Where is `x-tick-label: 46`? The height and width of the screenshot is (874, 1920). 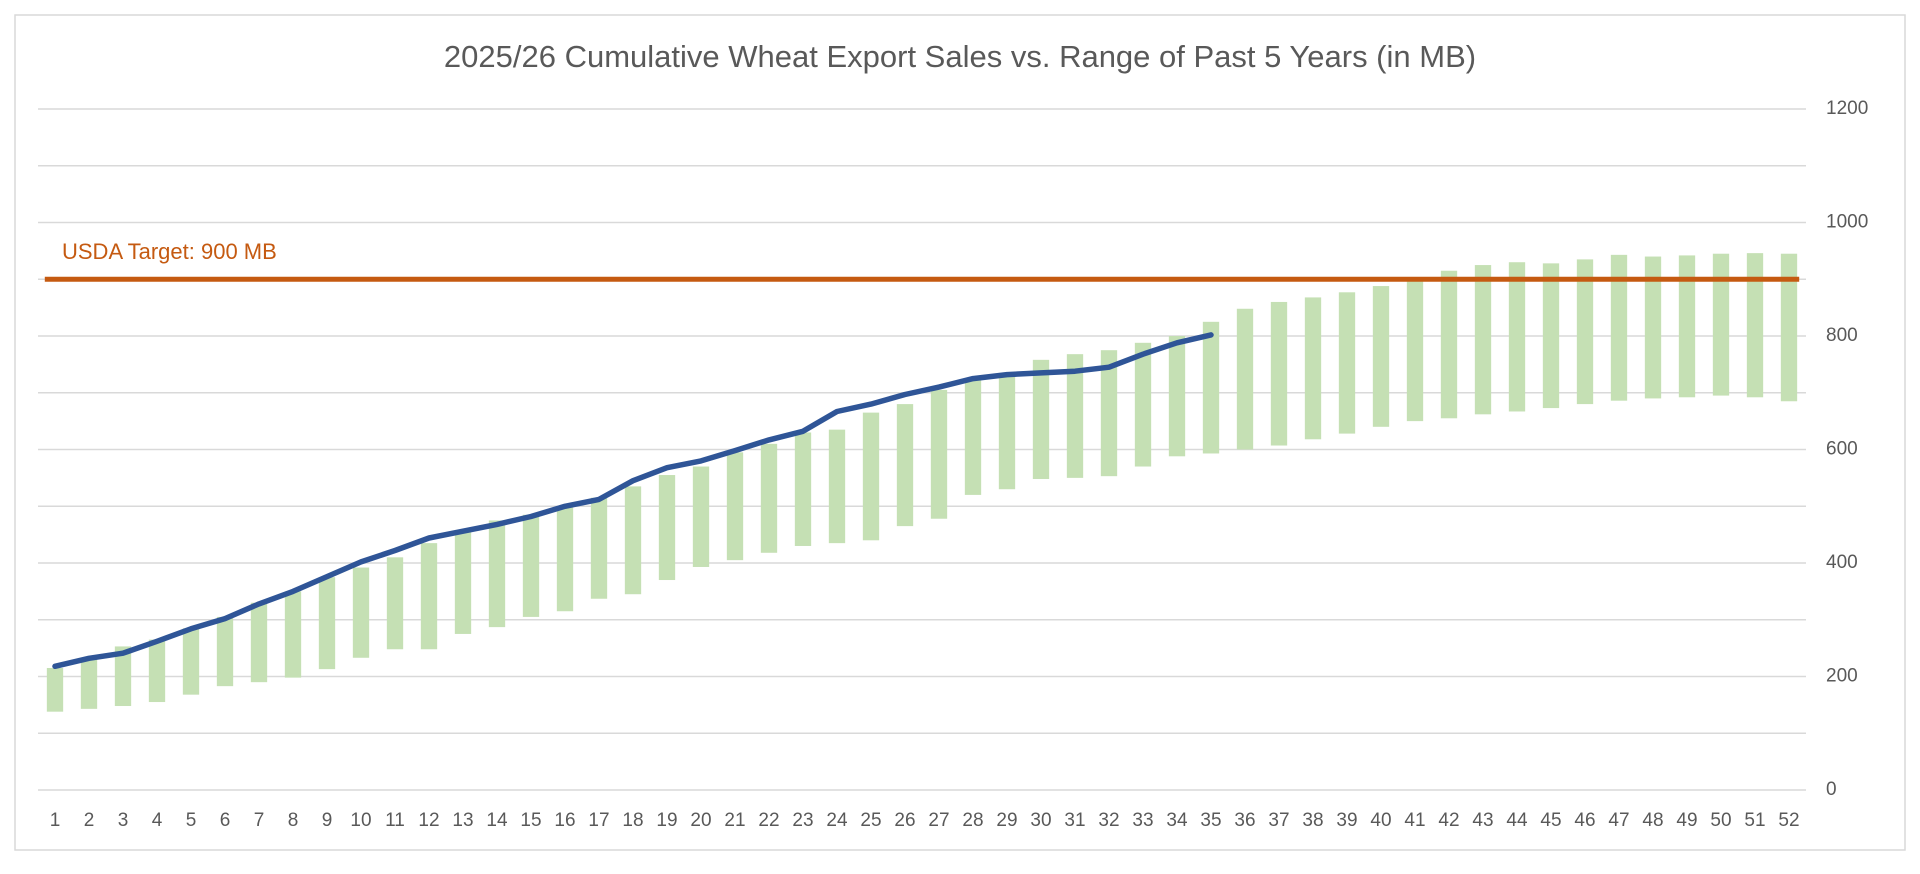 x-tick-label: 46 is located at coordinates (1584, 820).